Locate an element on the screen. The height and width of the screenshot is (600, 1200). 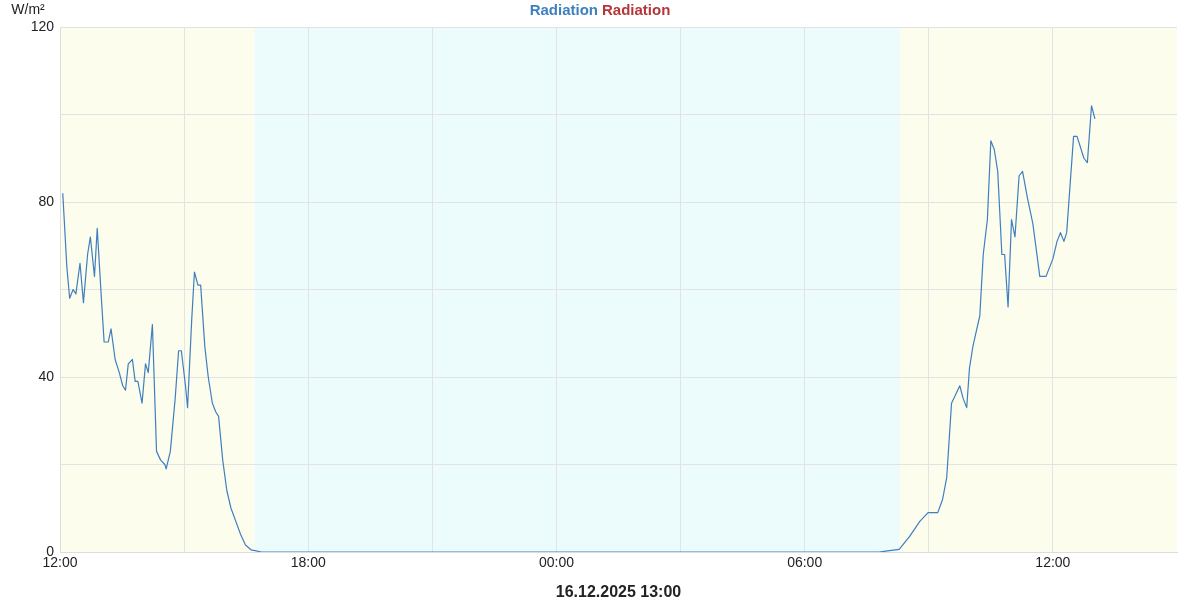
legend-label: Radiation is located at coordinates (636, 9).